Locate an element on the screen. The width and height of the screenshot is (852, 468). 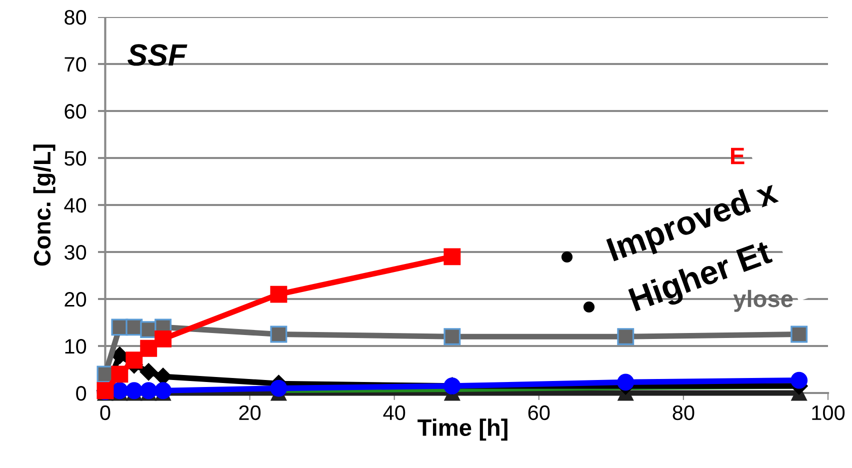
y-tick-label: 0 is located at coordinates (81, 393).